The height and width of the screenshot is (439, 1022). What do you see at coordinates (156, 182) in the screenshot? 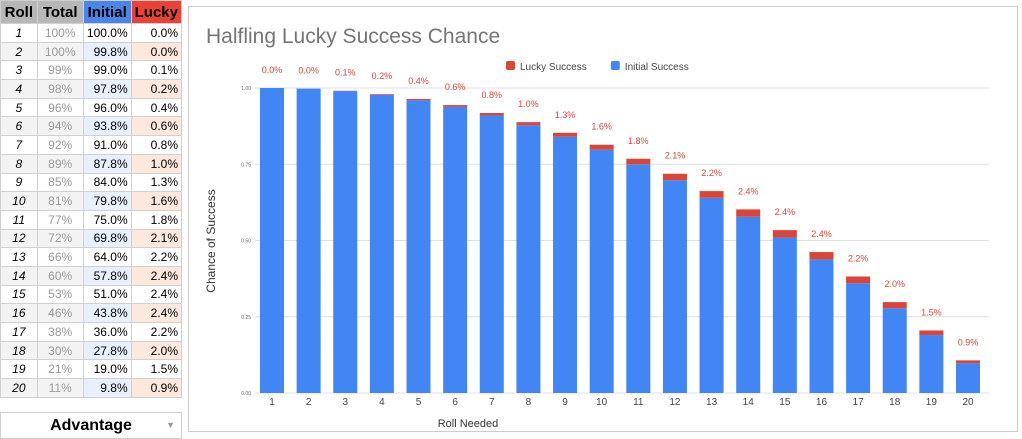
I see `cell-luc: 1.3%` at bounding box center [156, 182].